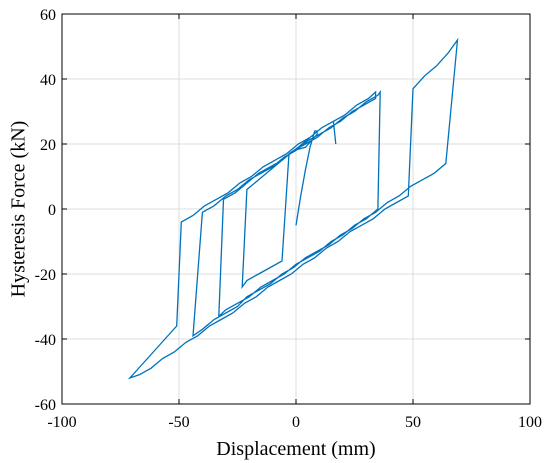  I want to click on y-tick-label: 0, so click(52, 210).